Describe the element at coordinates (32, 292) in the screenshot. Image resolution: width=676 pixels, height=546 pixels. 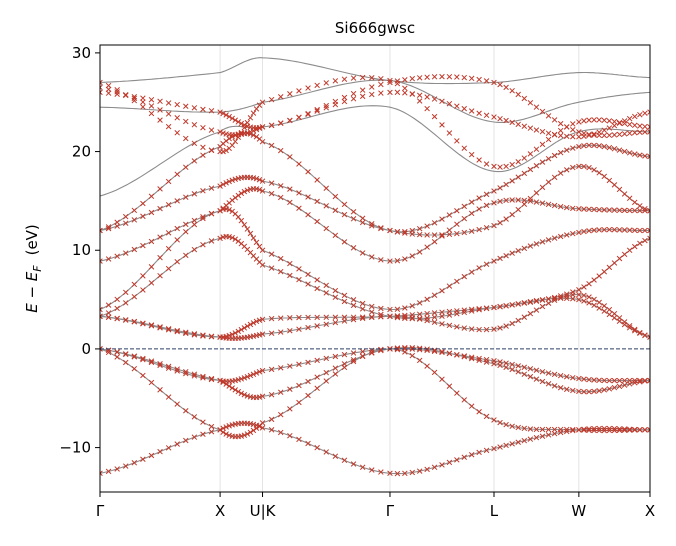
I see `y-label-minus: −` at that location.